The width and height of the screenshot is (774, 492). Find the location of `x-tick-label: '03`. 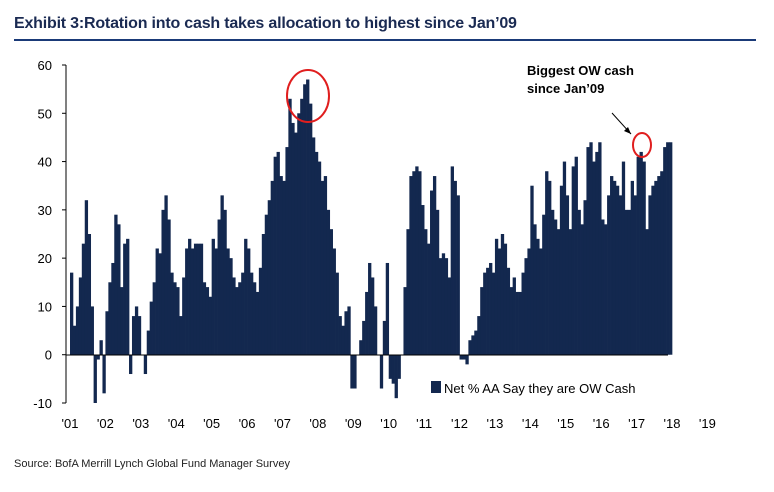

x-tick-label: '03 is located at coordinates (140, 423).